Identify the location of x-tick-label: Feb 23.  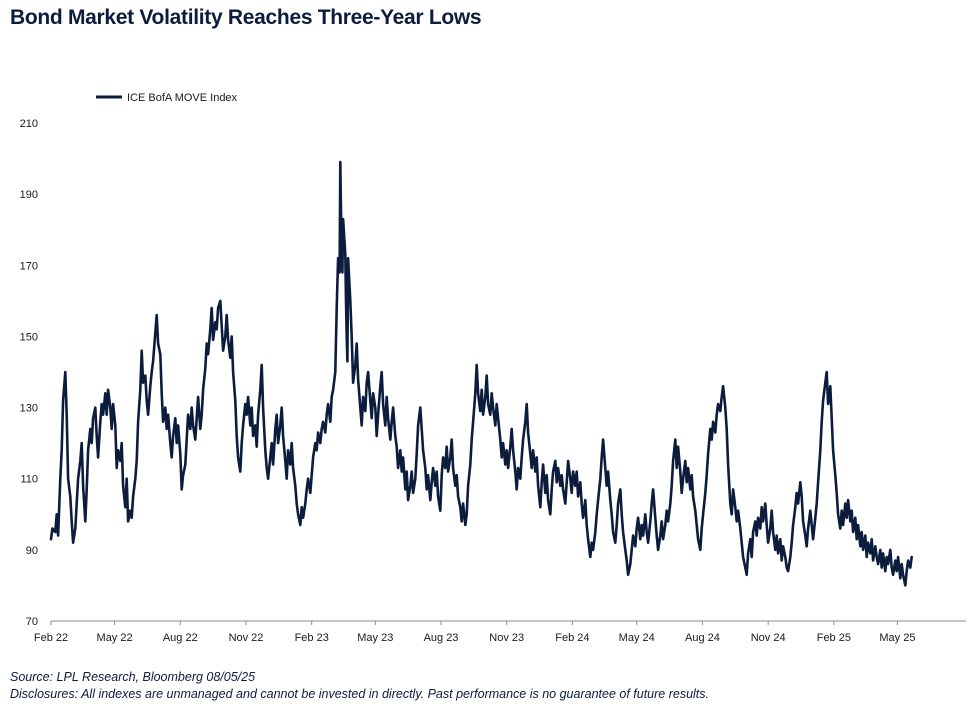
(312, 638).